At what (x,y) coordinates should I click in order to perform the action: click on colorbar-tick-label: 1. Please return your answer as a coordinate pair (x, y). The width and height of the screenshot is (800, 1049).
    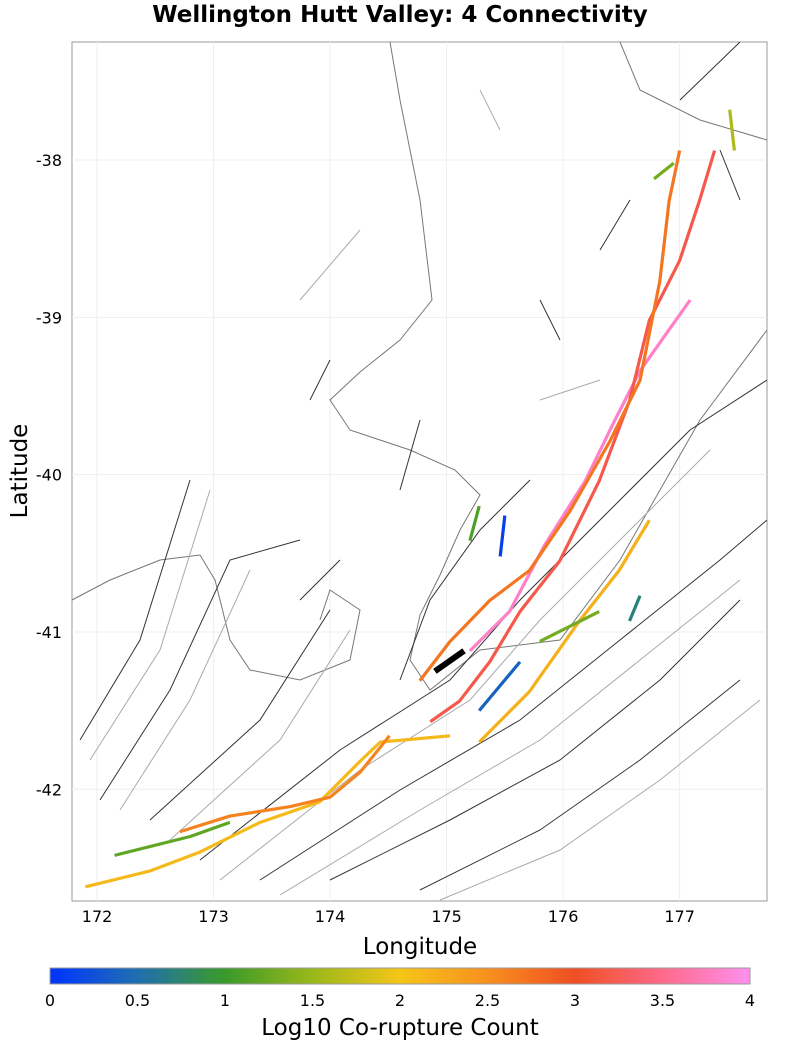
    Looking at the image, I should click on (225, 1000).